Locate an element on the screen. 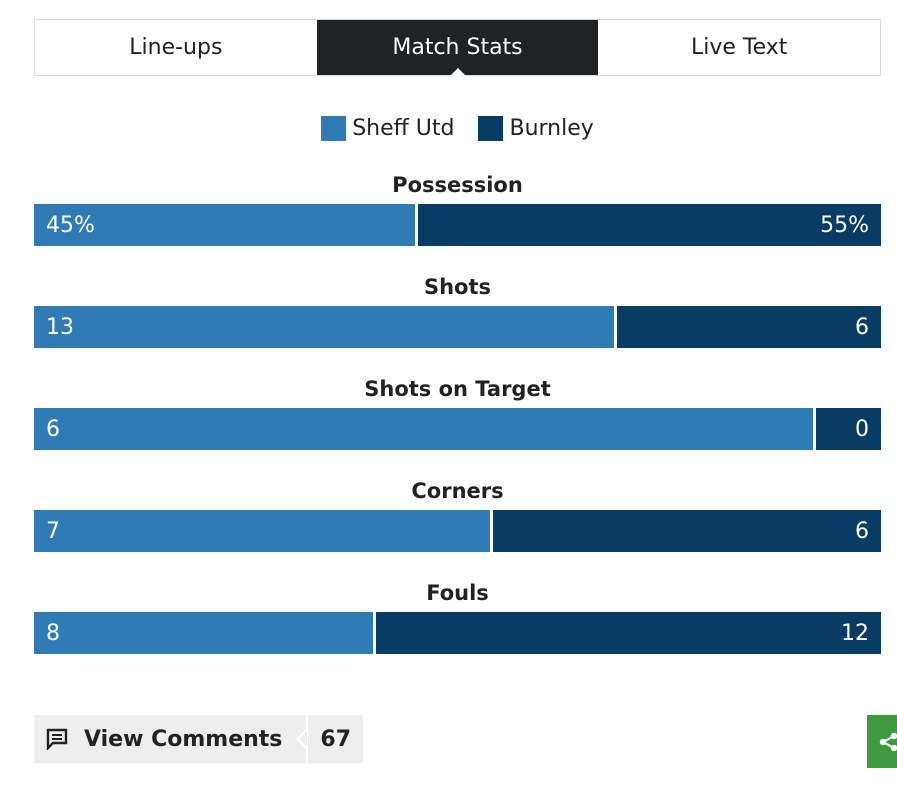 Image resolution: width=897 pixels, height=812 pixels. tab-match-stats: Match Stats is located at coordinates (457, 48).